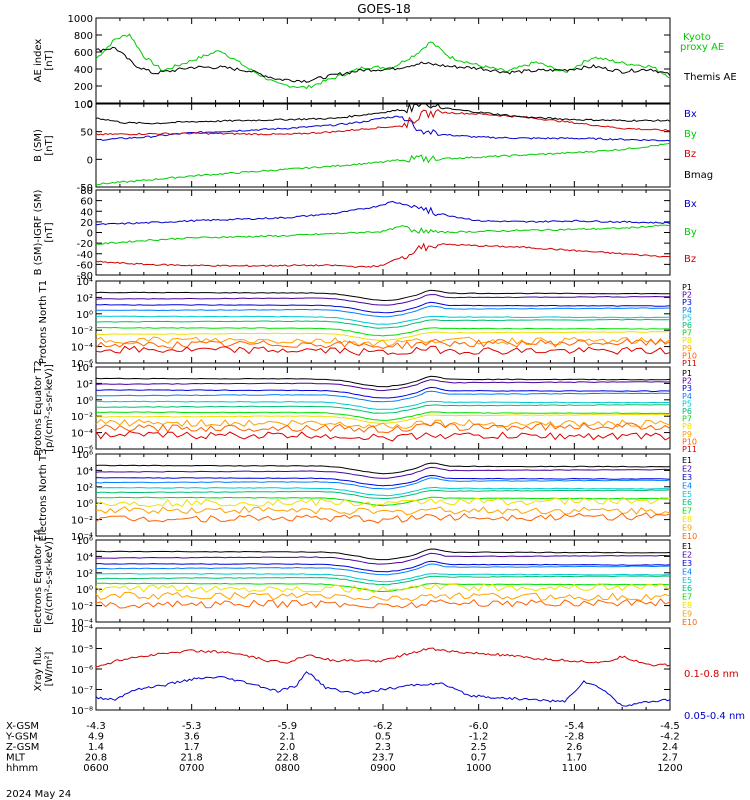 The height and width of the screenshot is (800, 750). I want to click on panel-2: B (SM) [nT] -50 0 50 100, so click(352, 147).